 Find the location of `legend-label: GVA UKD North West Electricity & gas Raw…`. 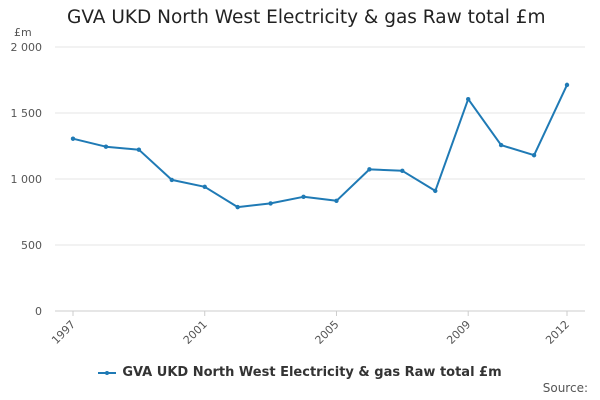

legend-label: GVA UKD North West Electricity & gas Raw… is located at coordinates (312, 372).